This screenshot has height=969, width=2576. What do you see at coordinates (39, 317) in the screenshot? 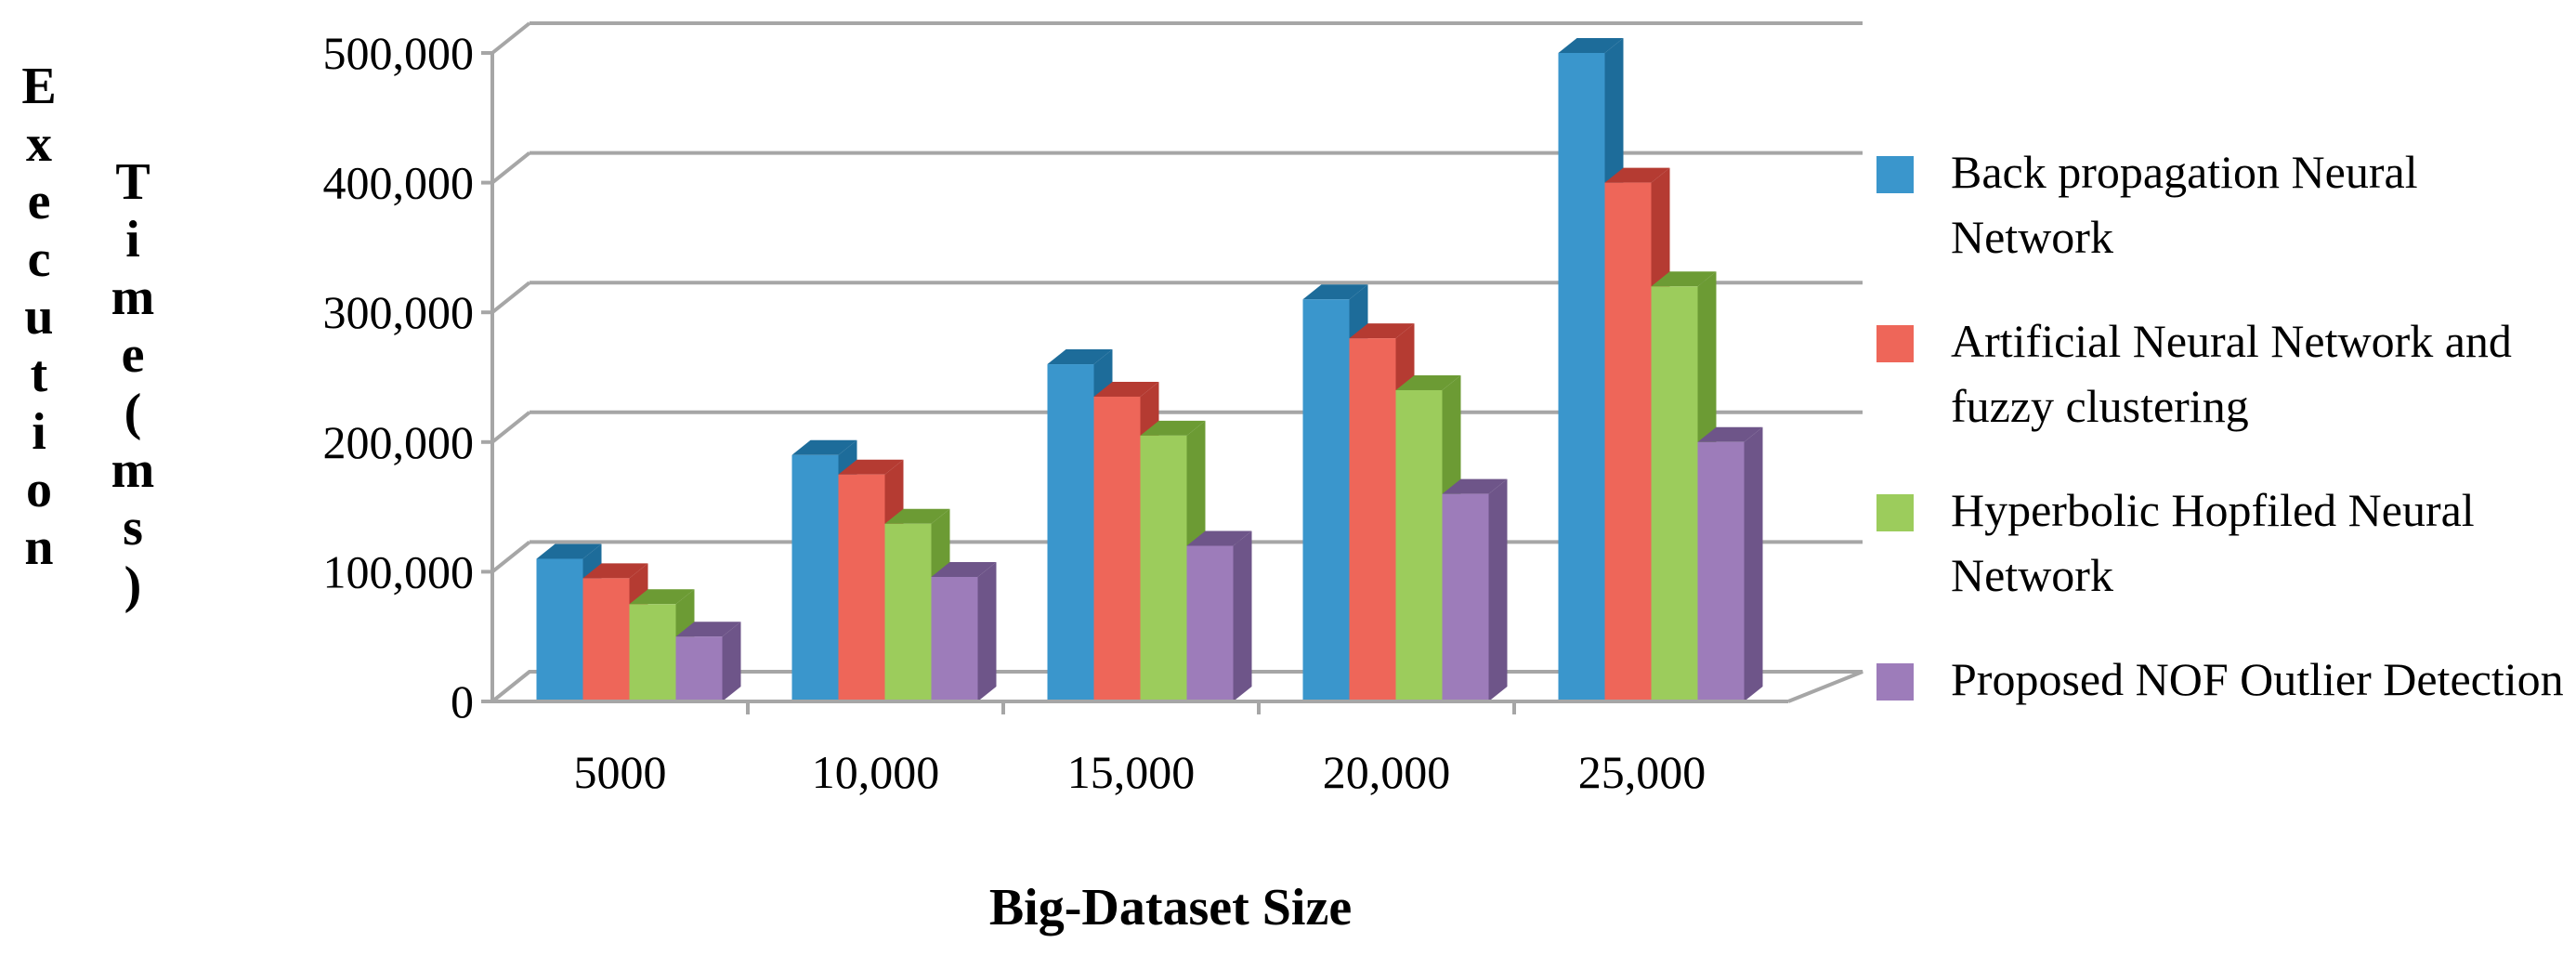
I see `y-axis-label-char: u` at bounding box center [39, 317].